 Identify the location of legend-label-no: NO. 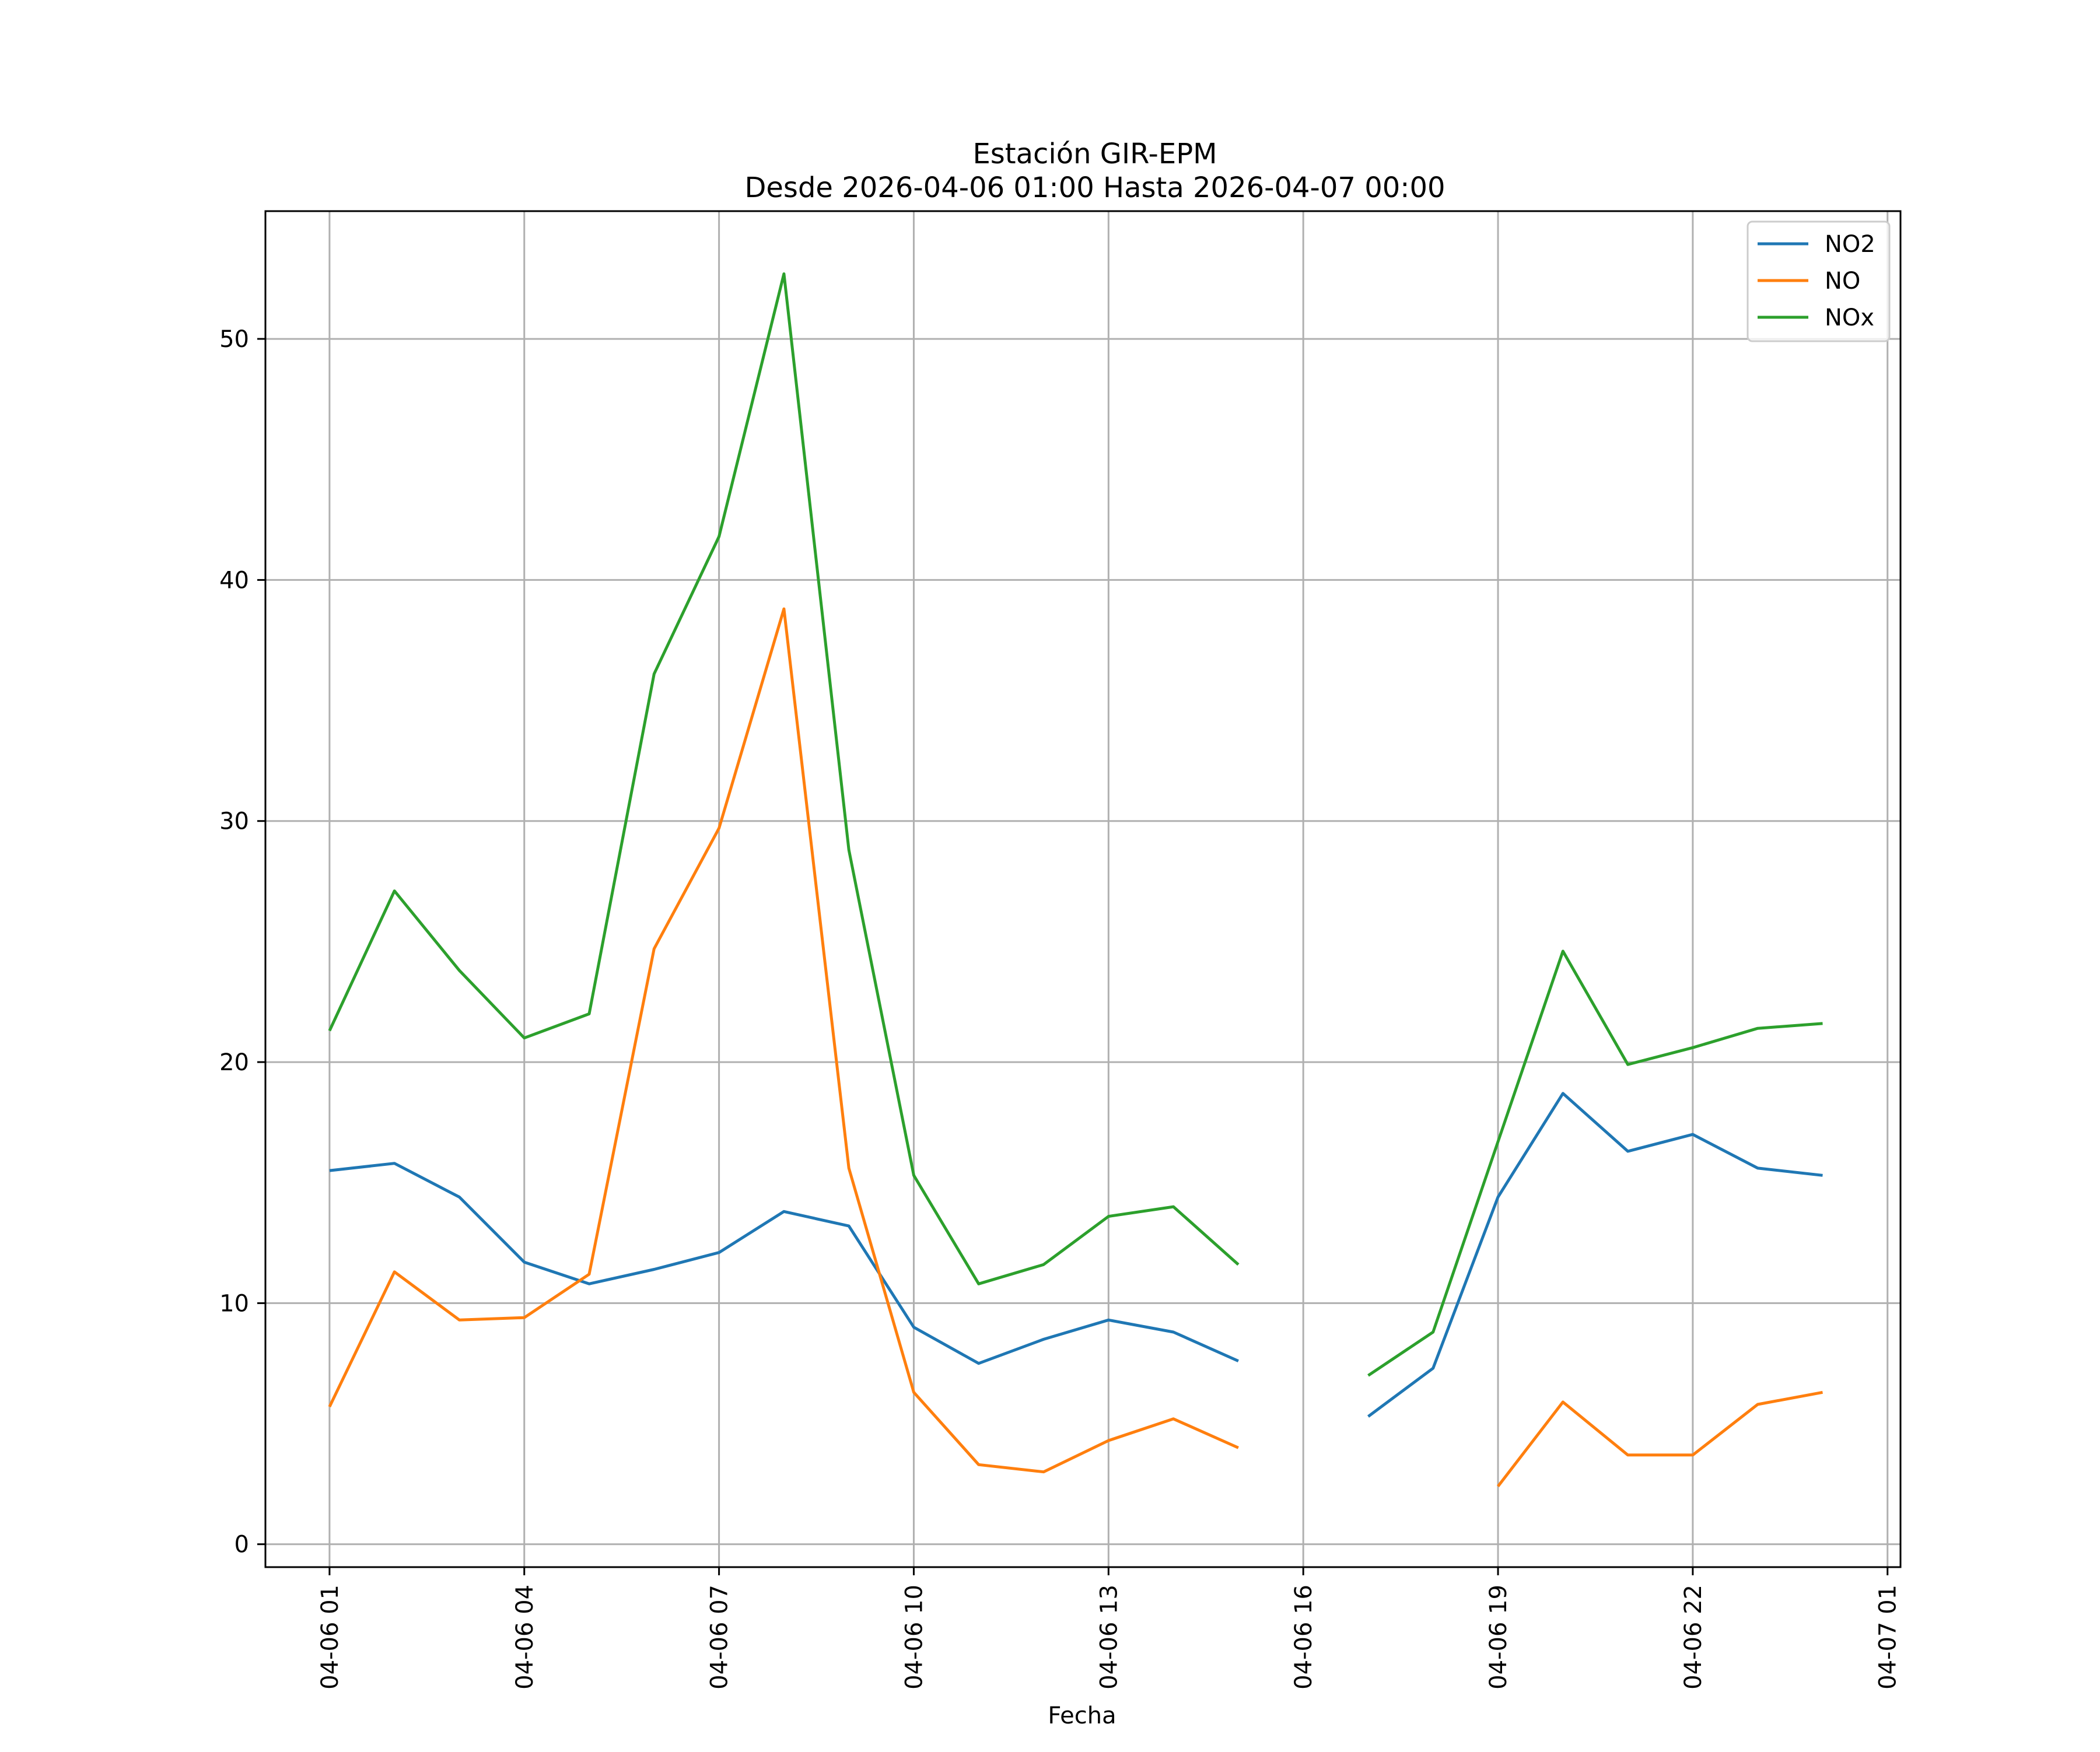
(1842, 281).